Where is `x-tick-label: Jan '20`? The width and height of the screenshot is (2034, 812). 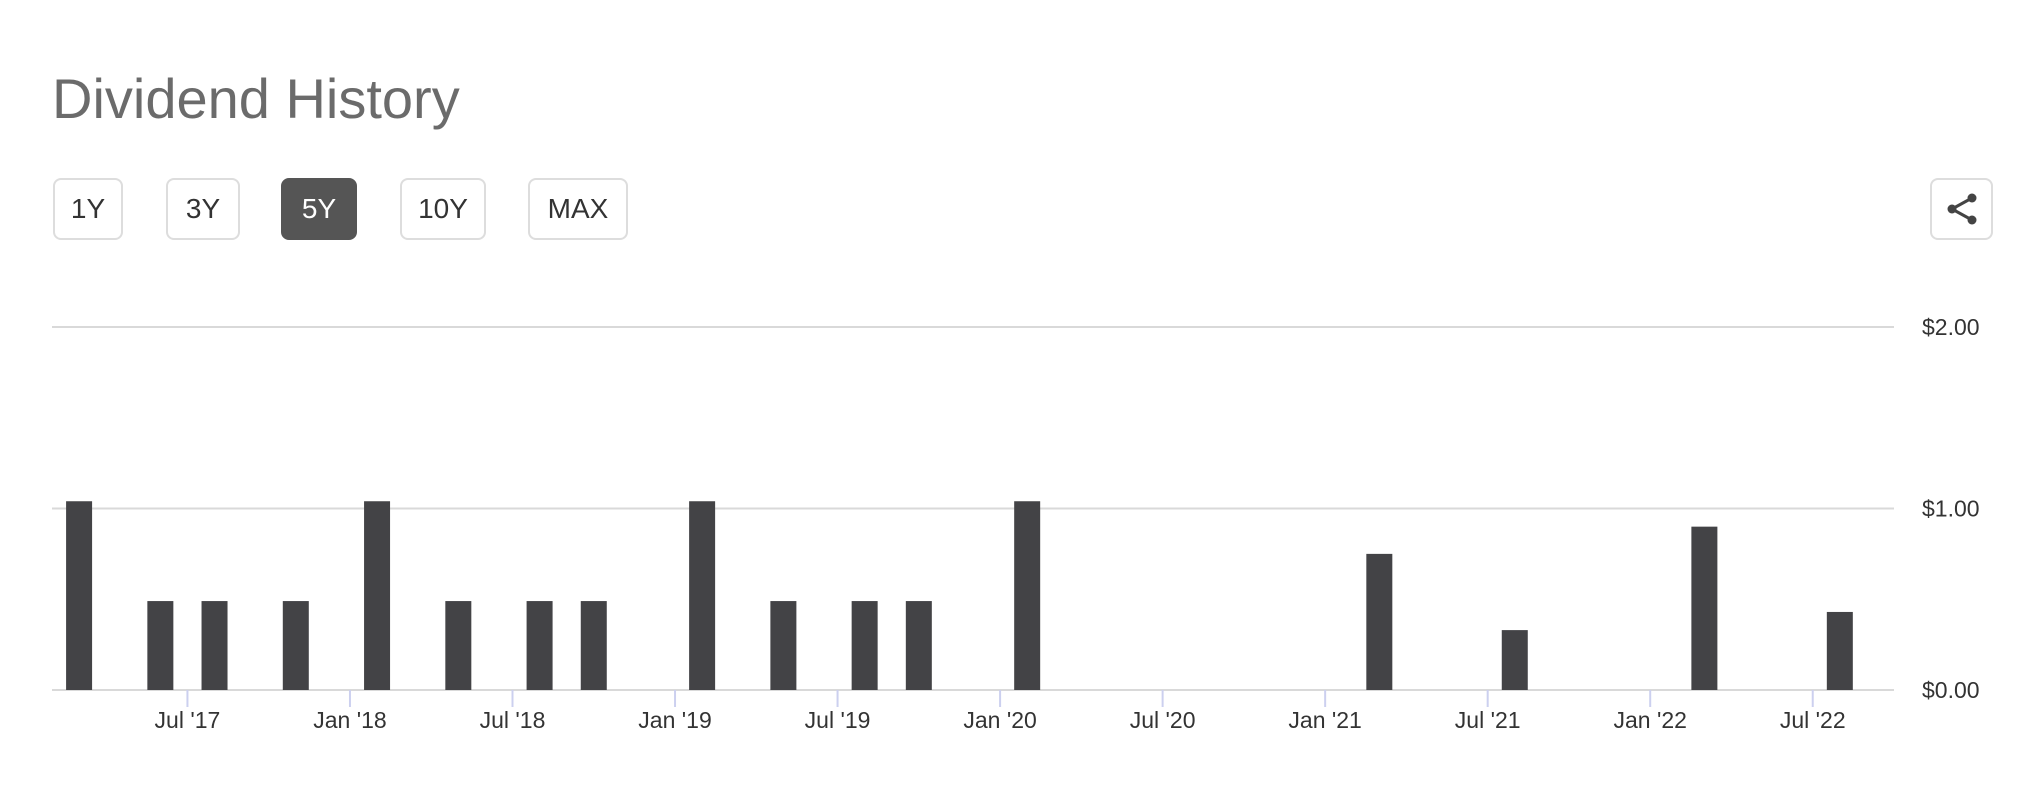 x-tick-label: Jan '20 is located at coordinates (999, 720).